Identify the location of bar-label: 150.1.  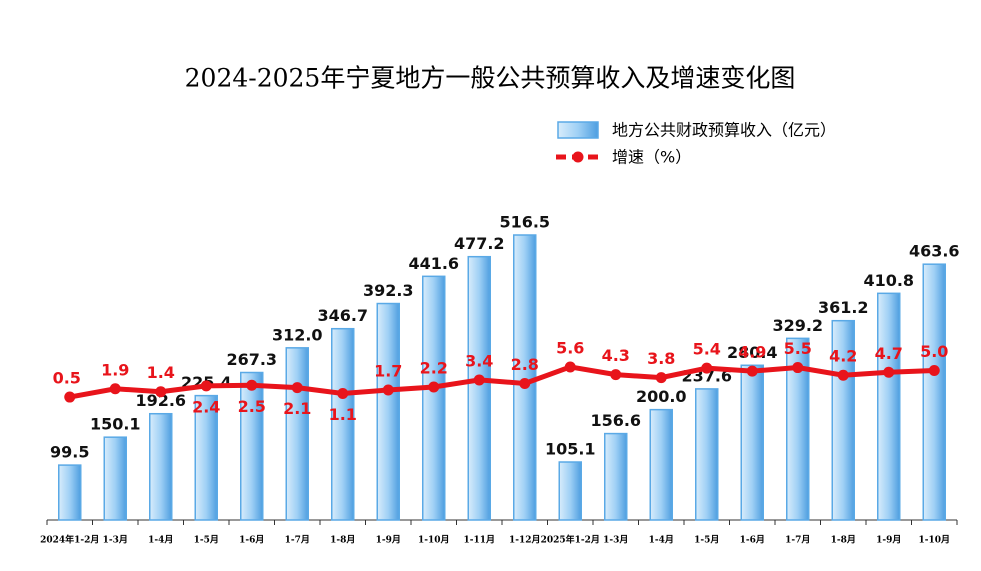
(115, 424).